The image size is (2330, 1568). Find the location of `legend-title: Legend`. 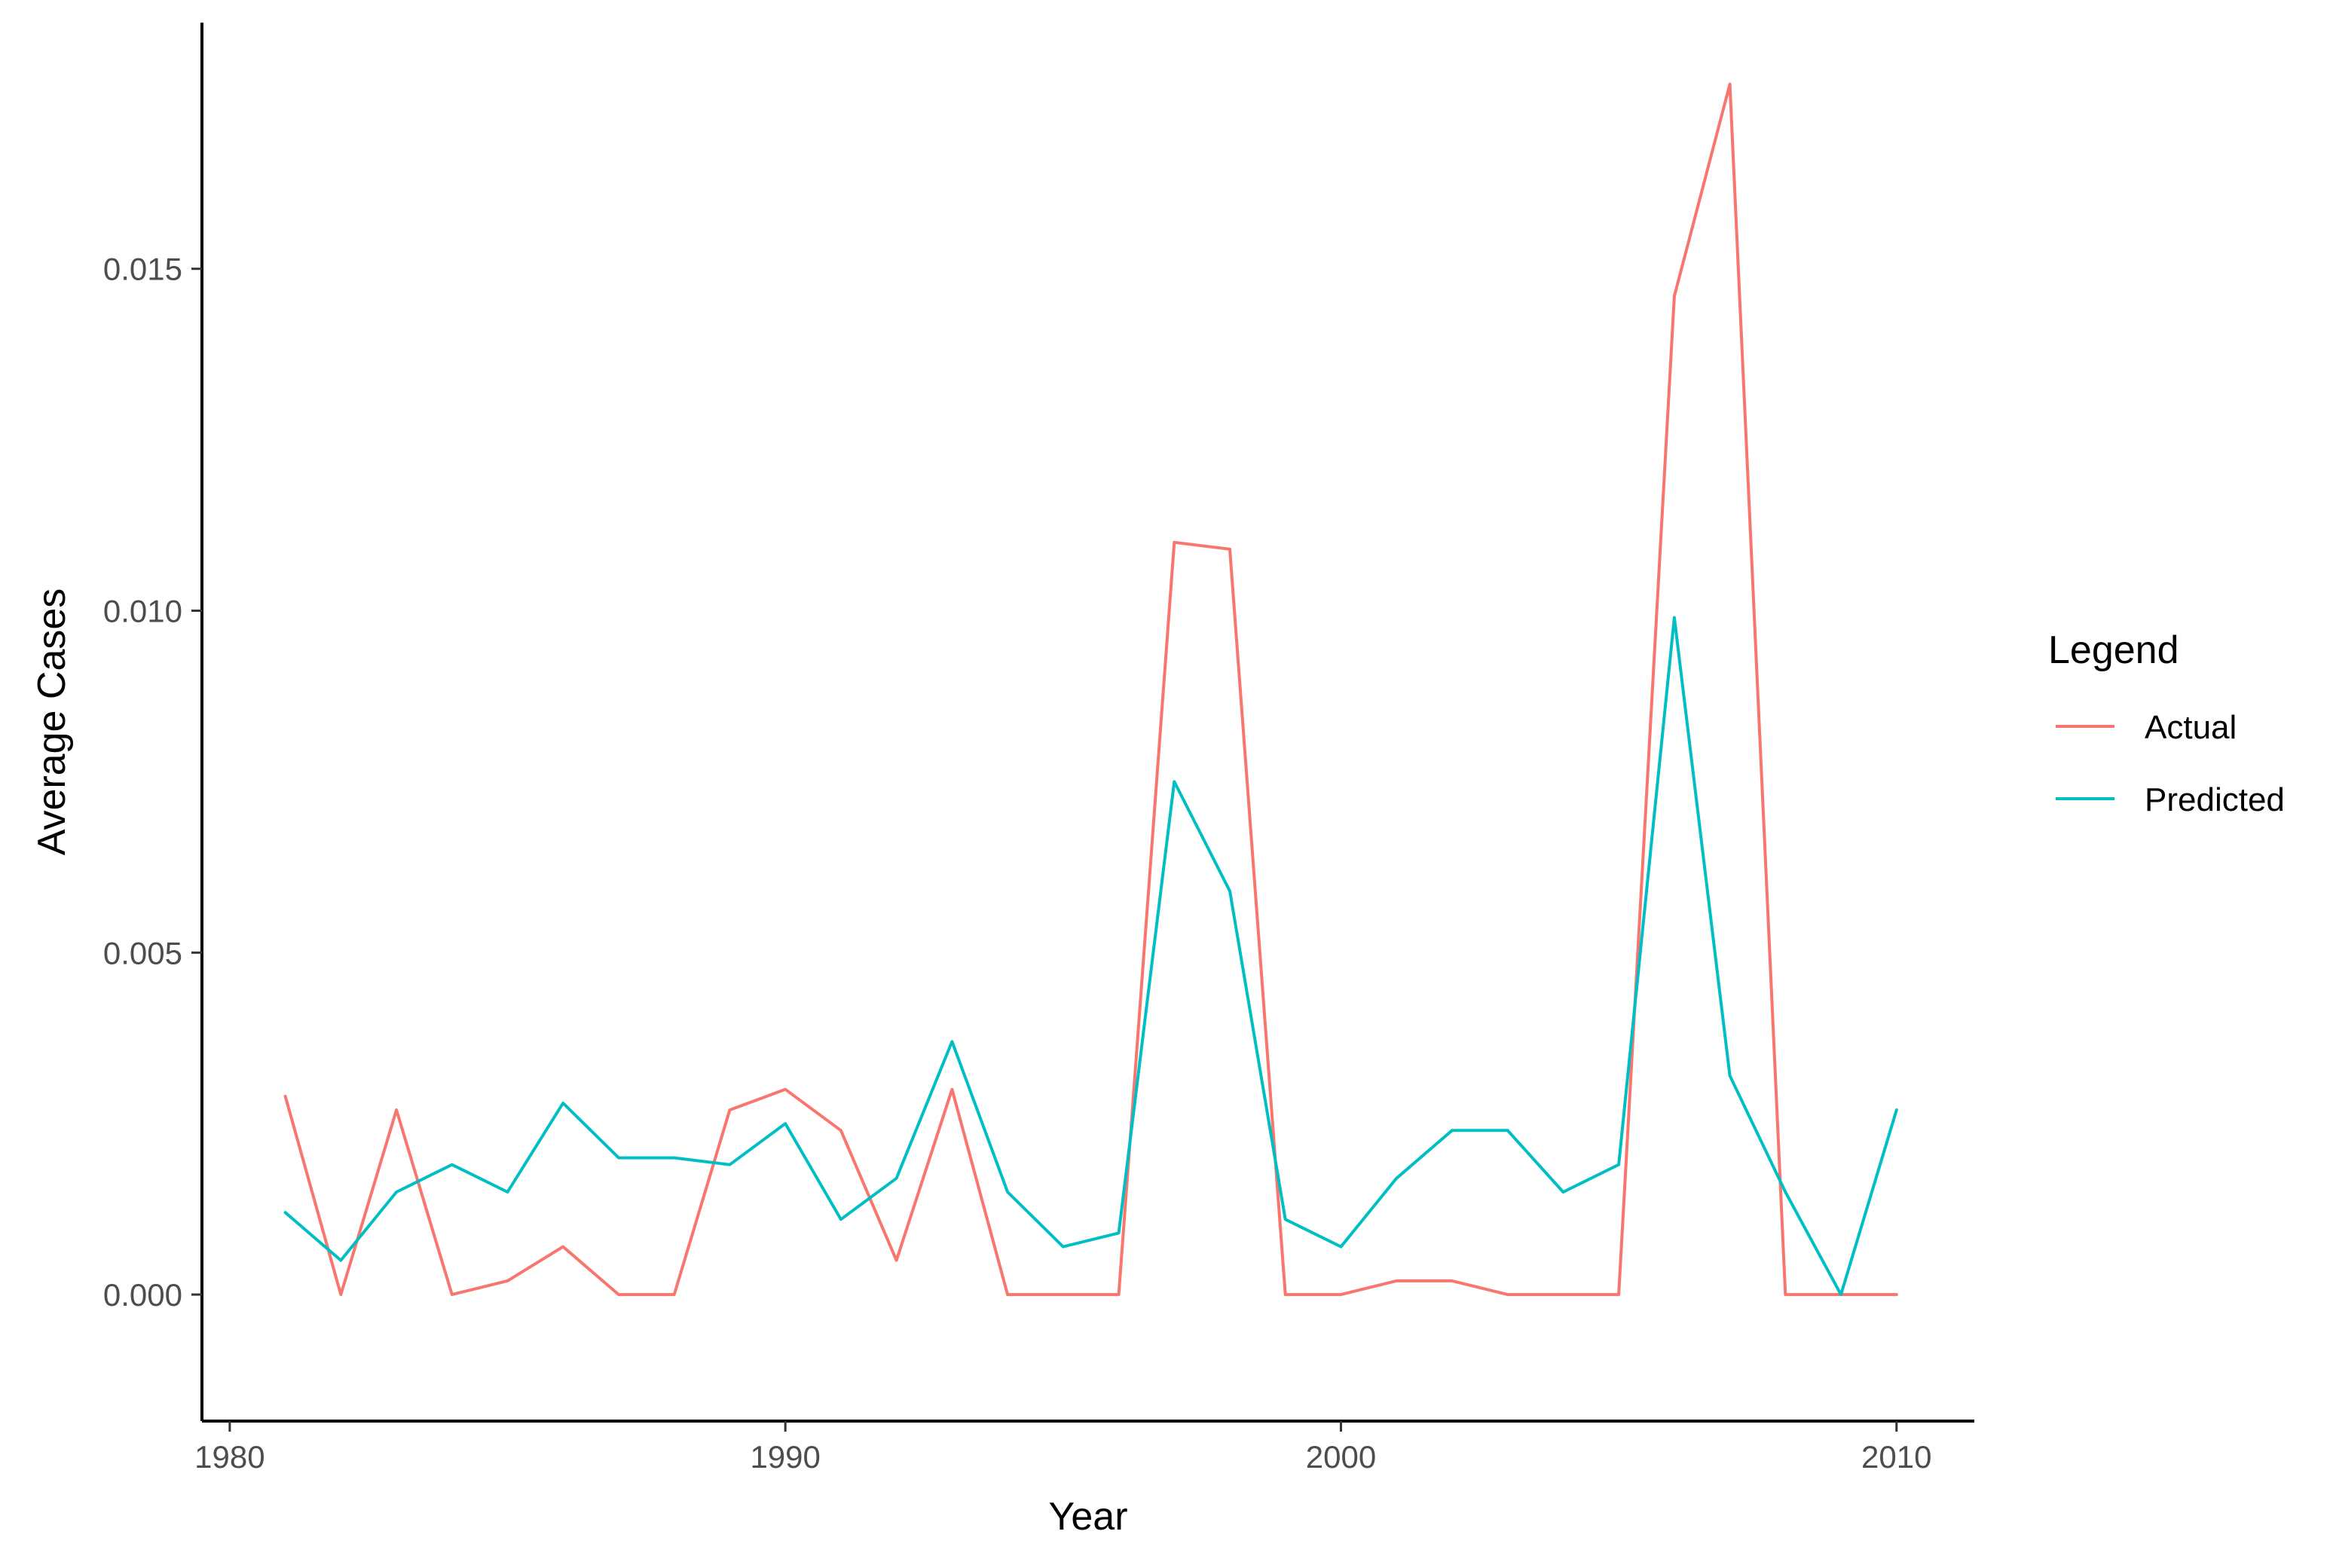

legend-title: Legend is located at coordinates (2113, 650).